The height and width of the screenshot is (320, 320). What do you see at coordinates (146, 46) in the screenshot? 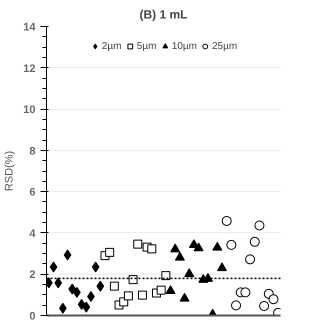
I see `legend-label: 5µm` at bounding box center [146, 46].